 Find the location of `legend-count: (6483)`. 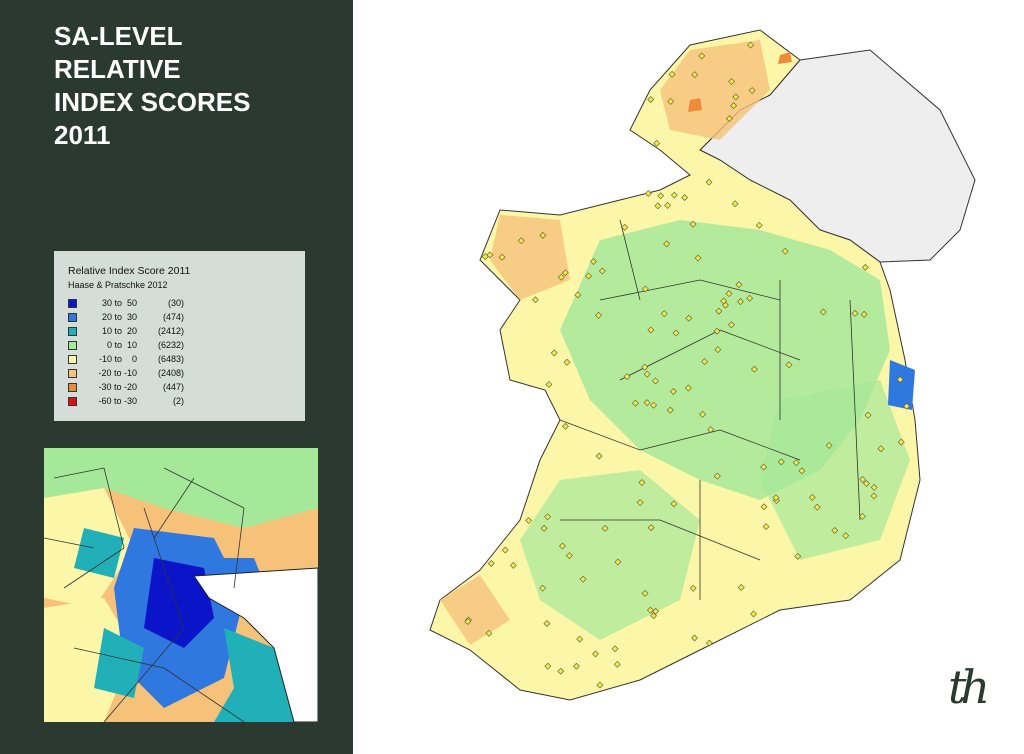

legend-count: (6483) is located at coordinates (170, 359).